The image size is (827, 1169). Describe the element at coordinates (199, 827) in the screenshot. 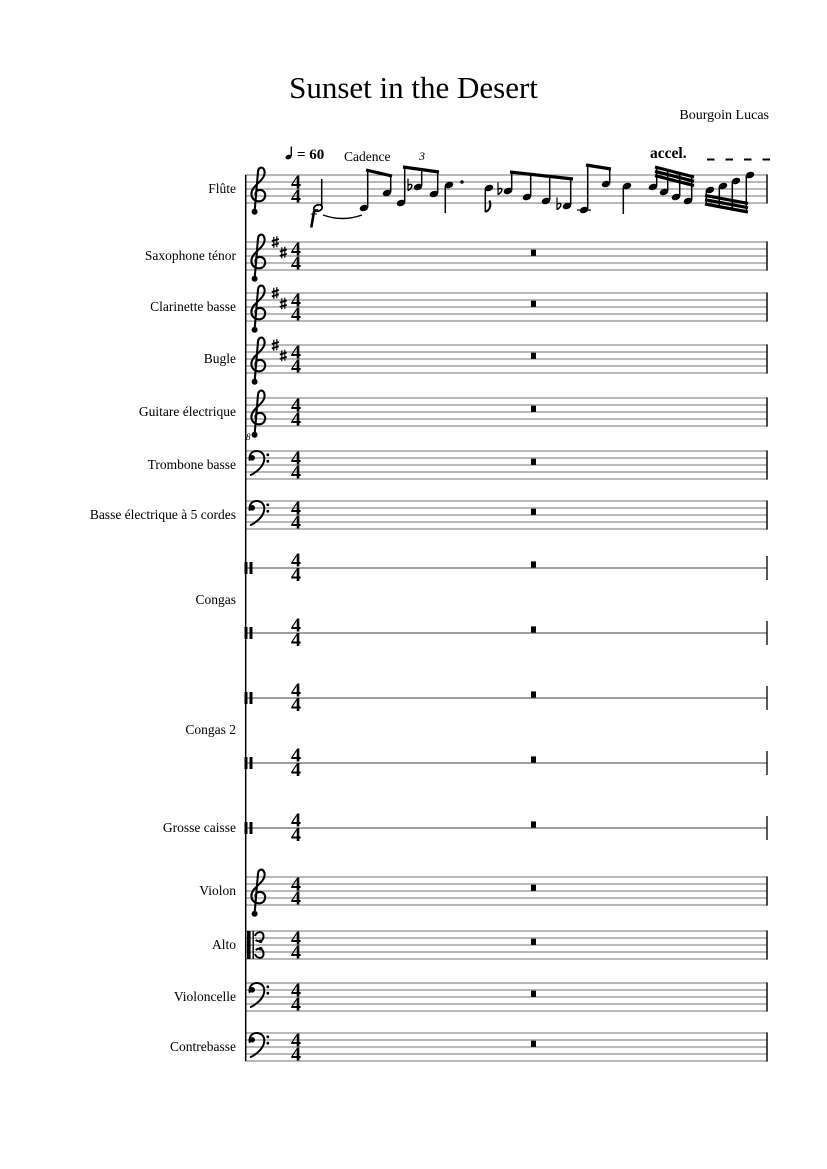

I see `staff-label-bass-drum: Grosse caisse` at that location.